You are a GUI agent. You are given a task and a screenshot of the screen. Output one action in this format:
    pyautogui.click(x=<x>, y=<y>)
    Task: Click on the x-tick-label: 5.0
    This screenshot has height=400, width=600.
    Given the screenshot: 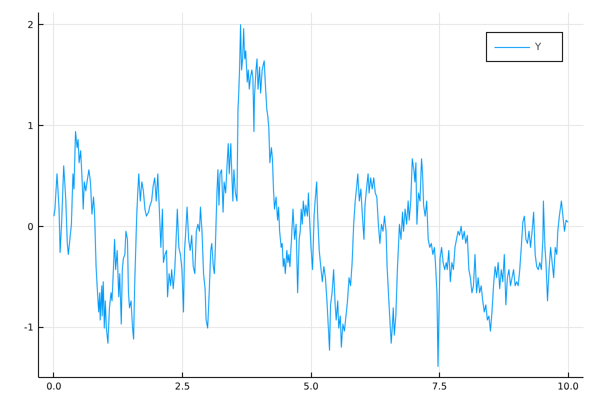 What is the action you would take?
    pyautogui.click(x=311, y=387)
    